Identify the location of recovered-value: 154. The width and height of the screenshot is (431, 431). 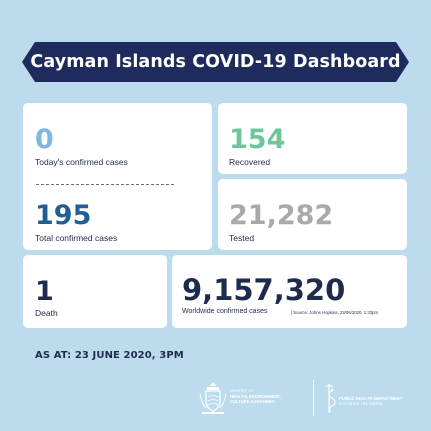
(257, 139).